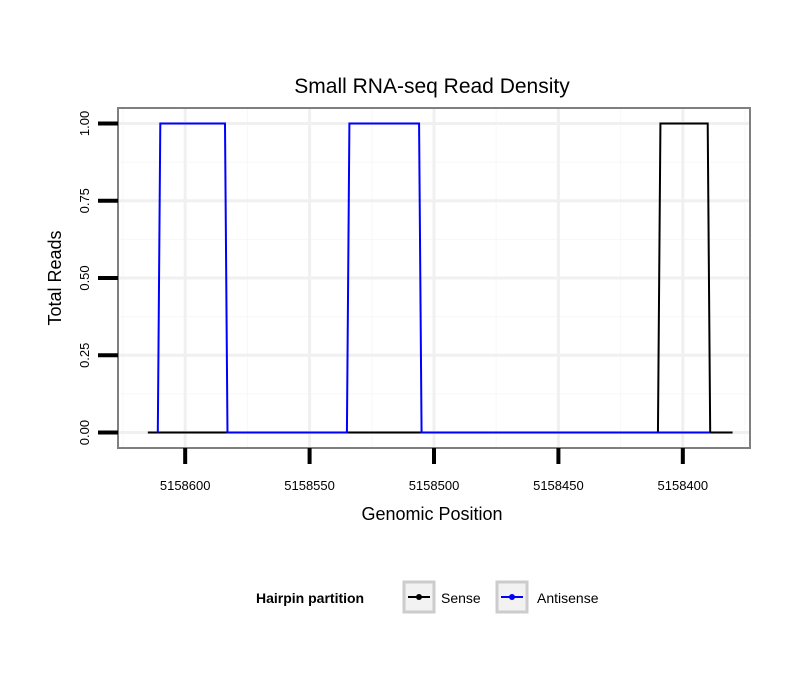 This screenshot has height=690, width=810. What do you see at coordinates (84, 277) in the screenshot?
I see `y-tick-label: 0.50` at bounding box center [84, 277].